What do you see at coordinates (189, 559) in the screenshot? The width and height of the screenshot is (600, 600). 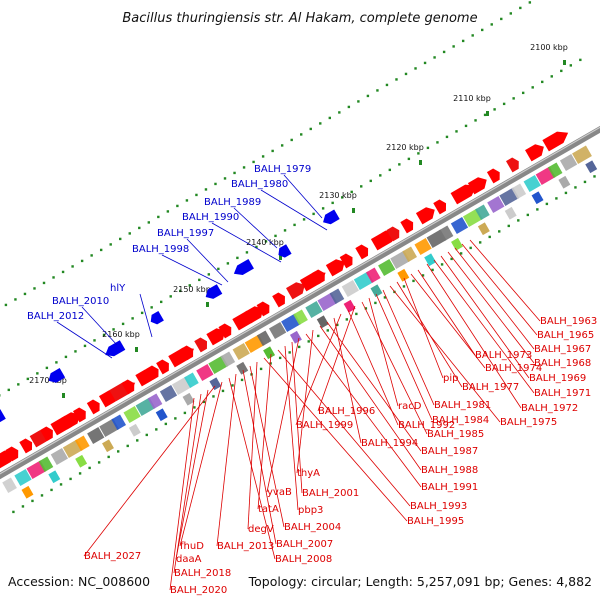 I see `gene-label-daaA: daaA` at bounding box center [189, 559].